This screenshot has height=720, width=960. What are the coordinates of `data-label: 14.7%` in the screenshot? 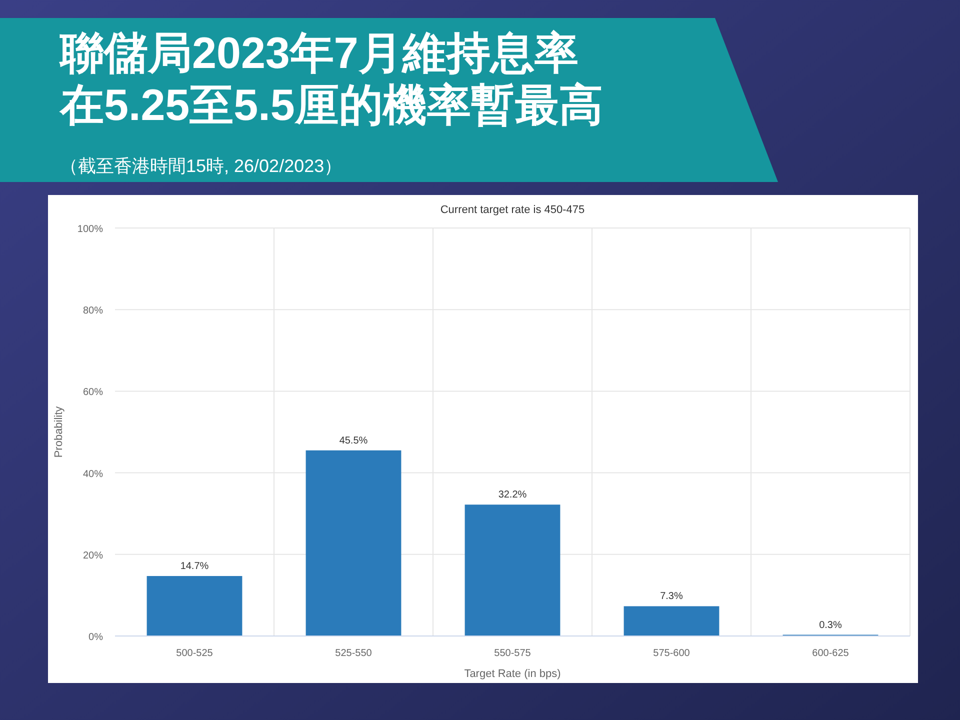 It's located at (194, 566).